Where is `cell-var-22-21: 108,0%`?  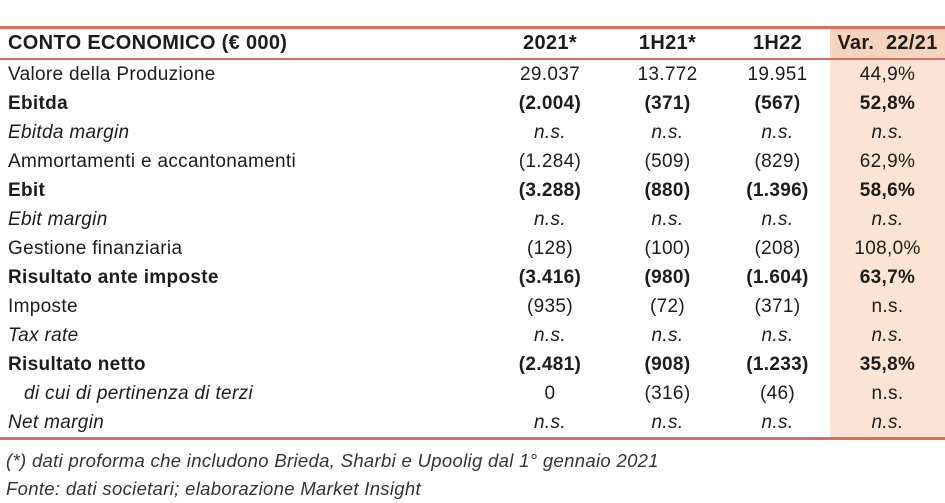
cell-var-22-21: 108,0% is located at coordinates (887, 248).